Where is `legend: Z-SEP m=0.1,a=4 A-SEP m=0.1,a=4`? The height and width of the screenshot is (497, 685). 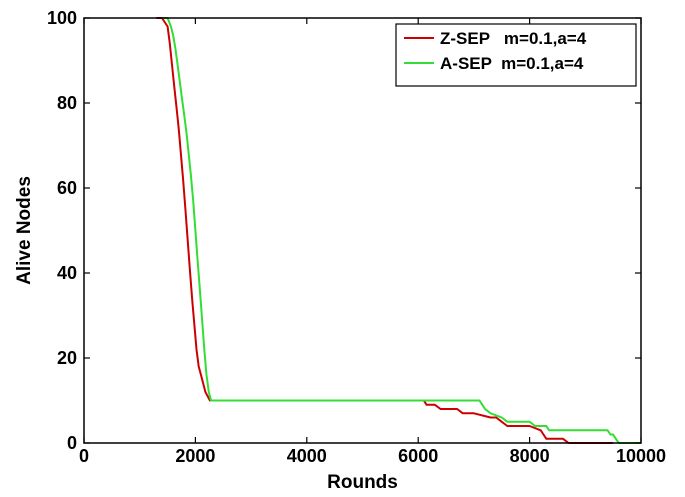 legend: Z-SEP m=0.1,a=4 A-SEP m=0.1,a=4 is located at coordinates (516, 55).